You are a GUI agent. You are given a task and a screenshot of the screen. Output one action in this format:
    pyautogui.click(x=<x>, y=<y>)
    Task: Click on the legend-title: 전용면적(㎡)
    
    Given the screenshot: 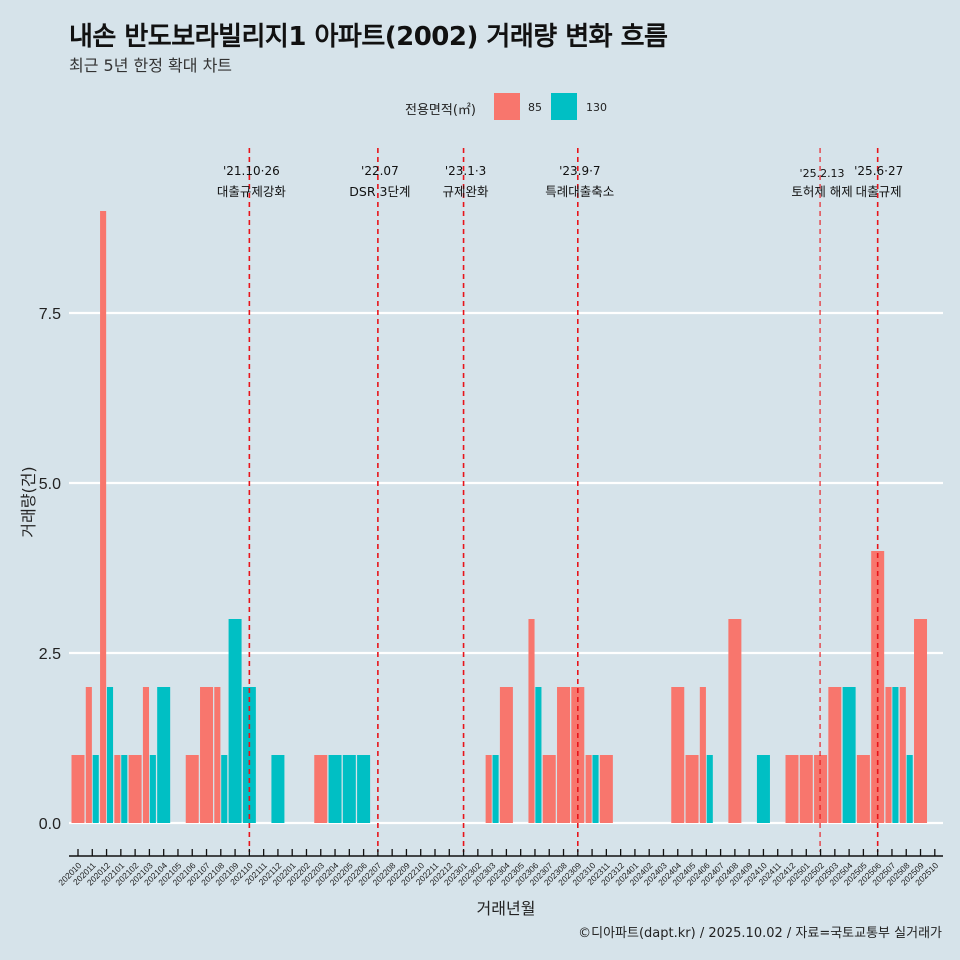 What is the action you would take?
    pyautogui.click(x=440, y=110)
    